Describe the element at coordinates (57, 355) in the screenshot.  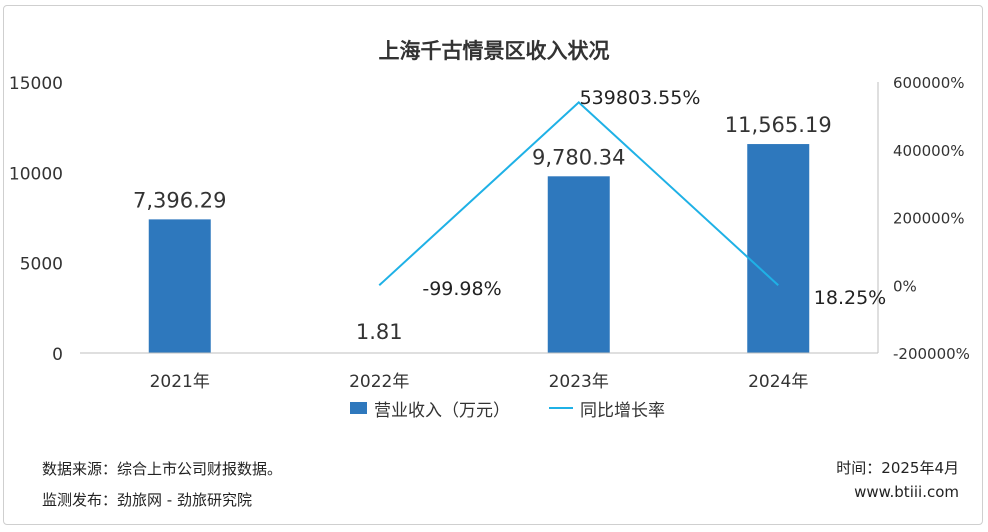
I see `left-axis-tick-label: 0` at that location.